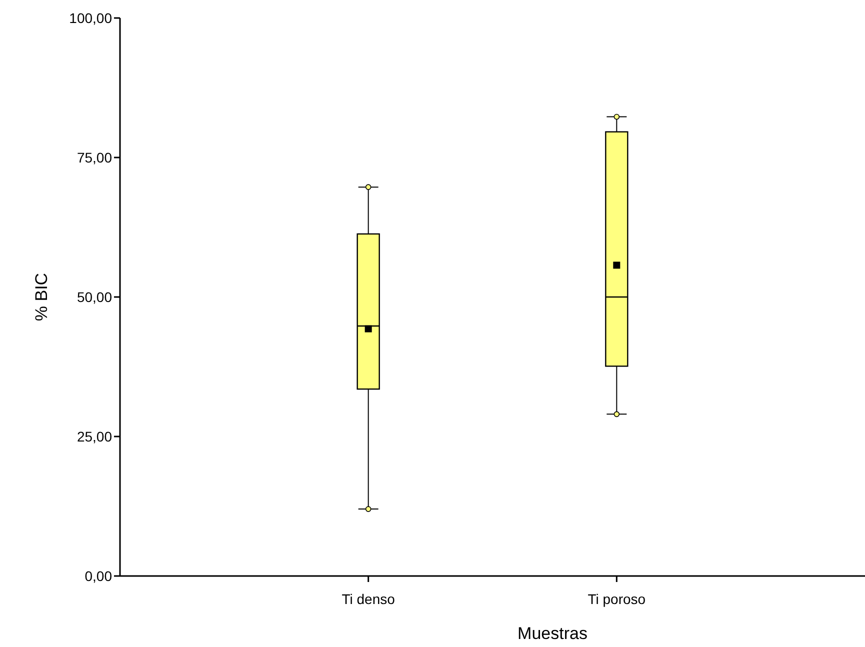  What do you see at coordinates (98, 576) in the screenshot?
I see `y-tick-label: 0,00` at bounding box center [98, 576].